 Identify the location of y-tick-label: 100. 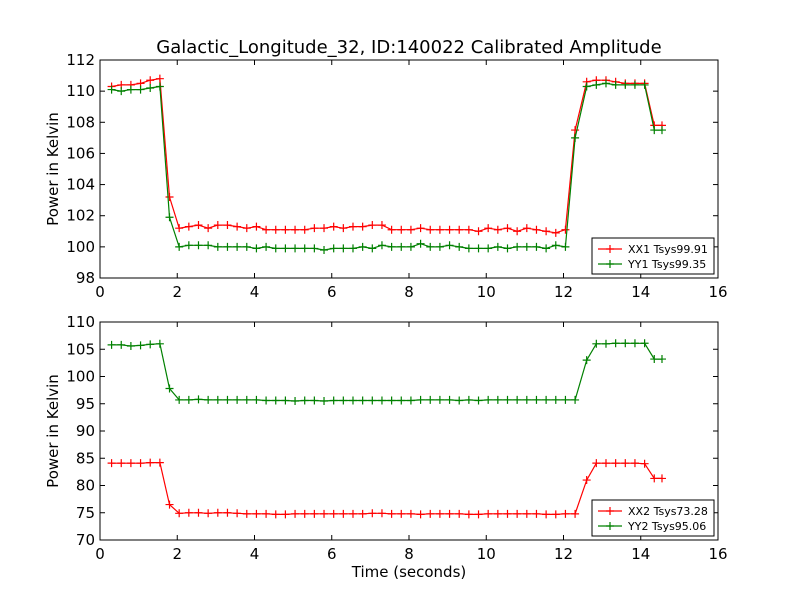
(80, 377).